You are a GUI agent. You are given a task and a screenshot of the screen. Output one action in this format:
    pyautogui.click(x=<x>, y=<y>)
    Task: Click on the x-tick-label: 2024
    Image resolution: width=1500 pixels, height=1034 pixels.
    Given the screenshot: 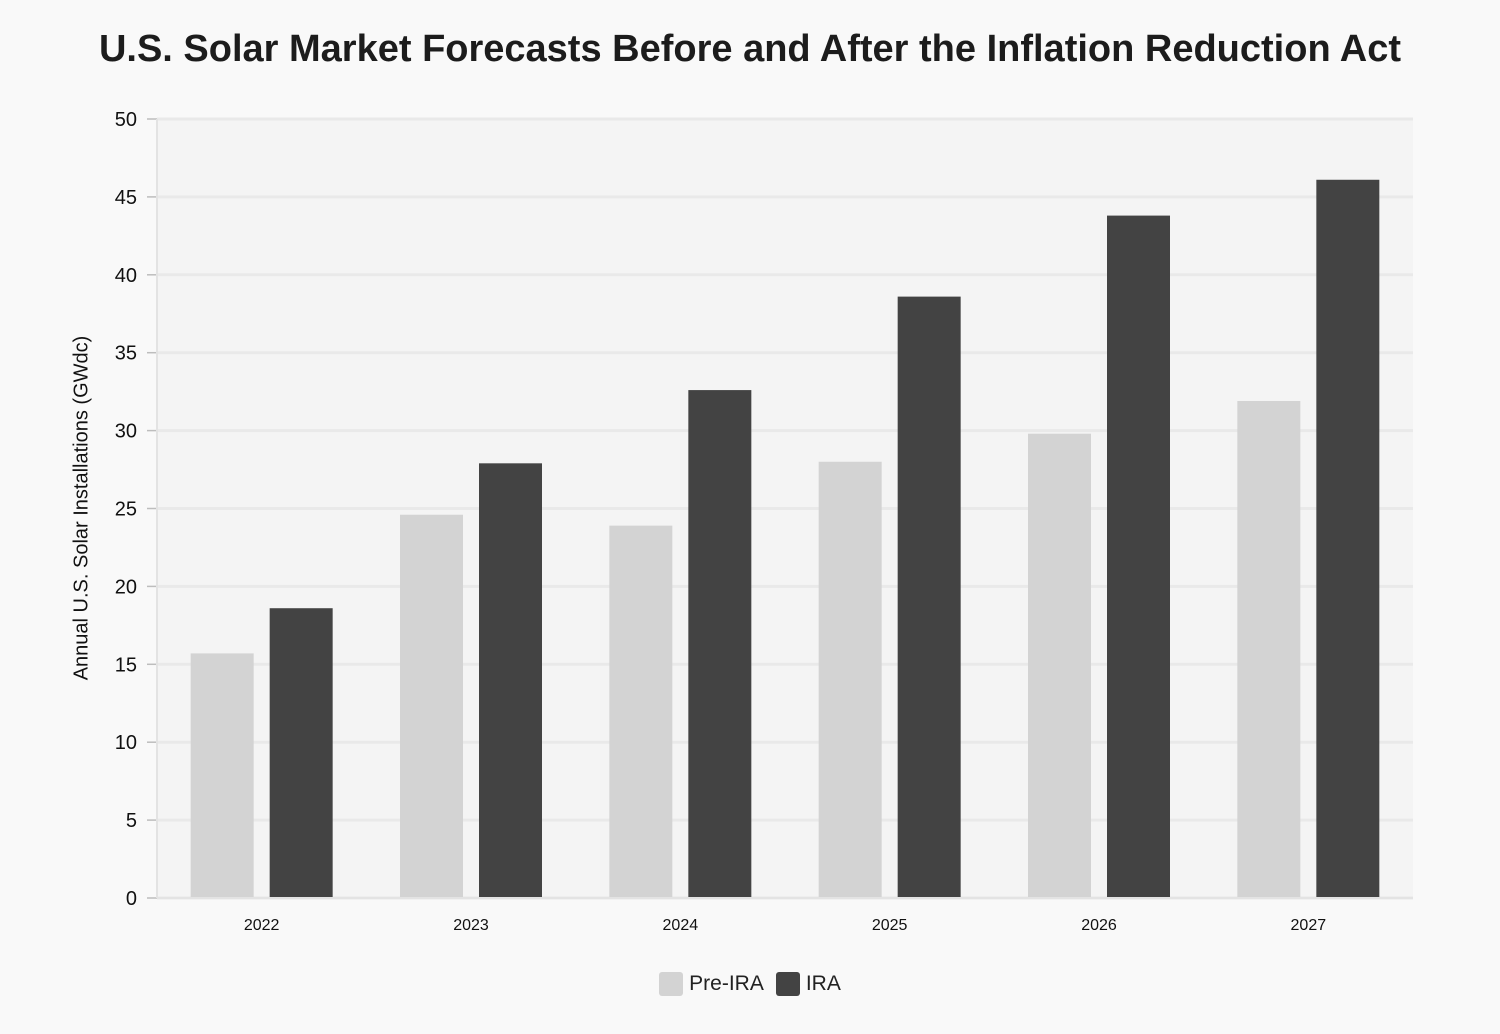 What is the action you would take?
    pyautogui.click(x=681, y=925)
    